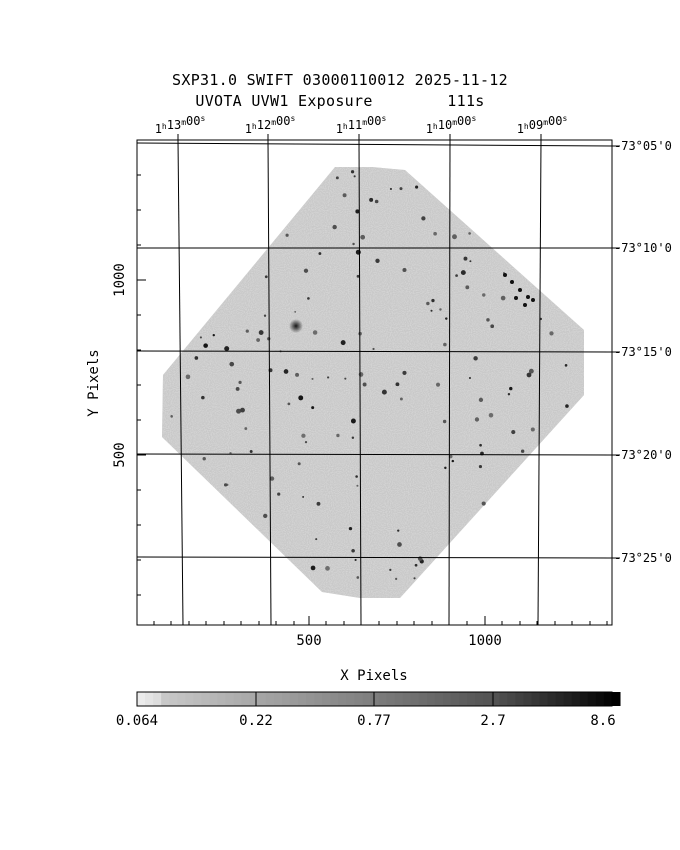 This screenshot has height=850, width=680. Describe the element at coordinates (180, 125) in the screenshot. I see `ra-tick-label: 1h13m00s` at that location.